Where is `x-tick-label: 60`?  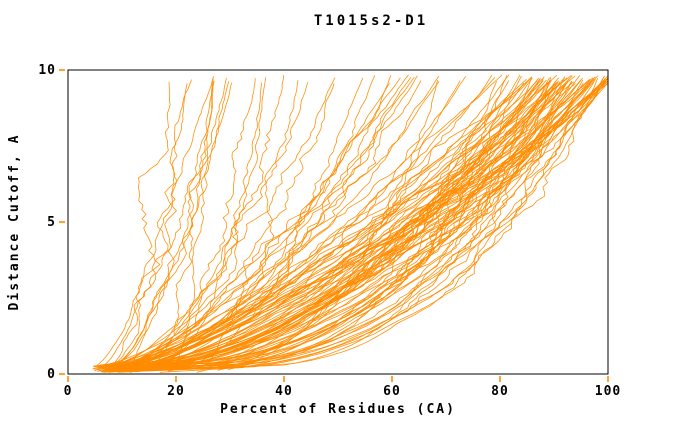
x-tick-label: 60 is located at coordinates (392, 391).